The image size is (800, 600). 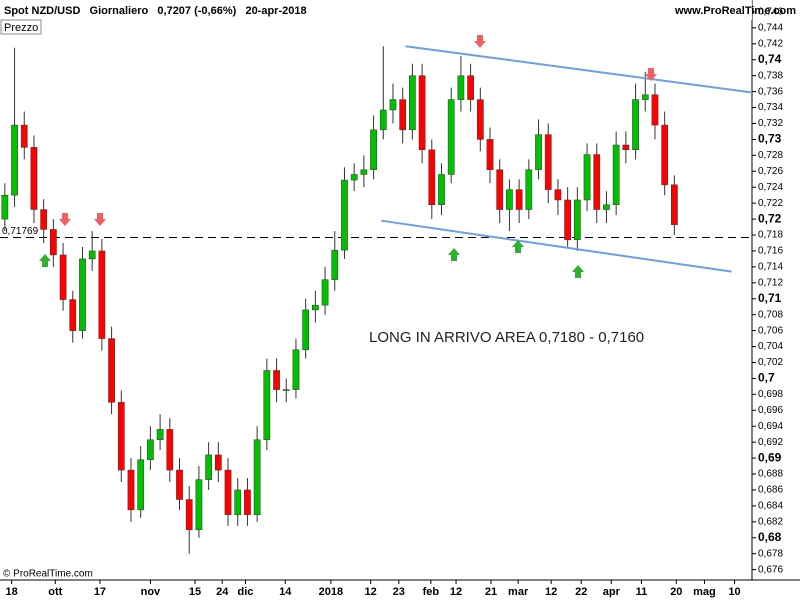 What do you see at coordinates (100, 592) in the screenshot?
I see `x-tick-label: 17` at bounding box center [100, 592].